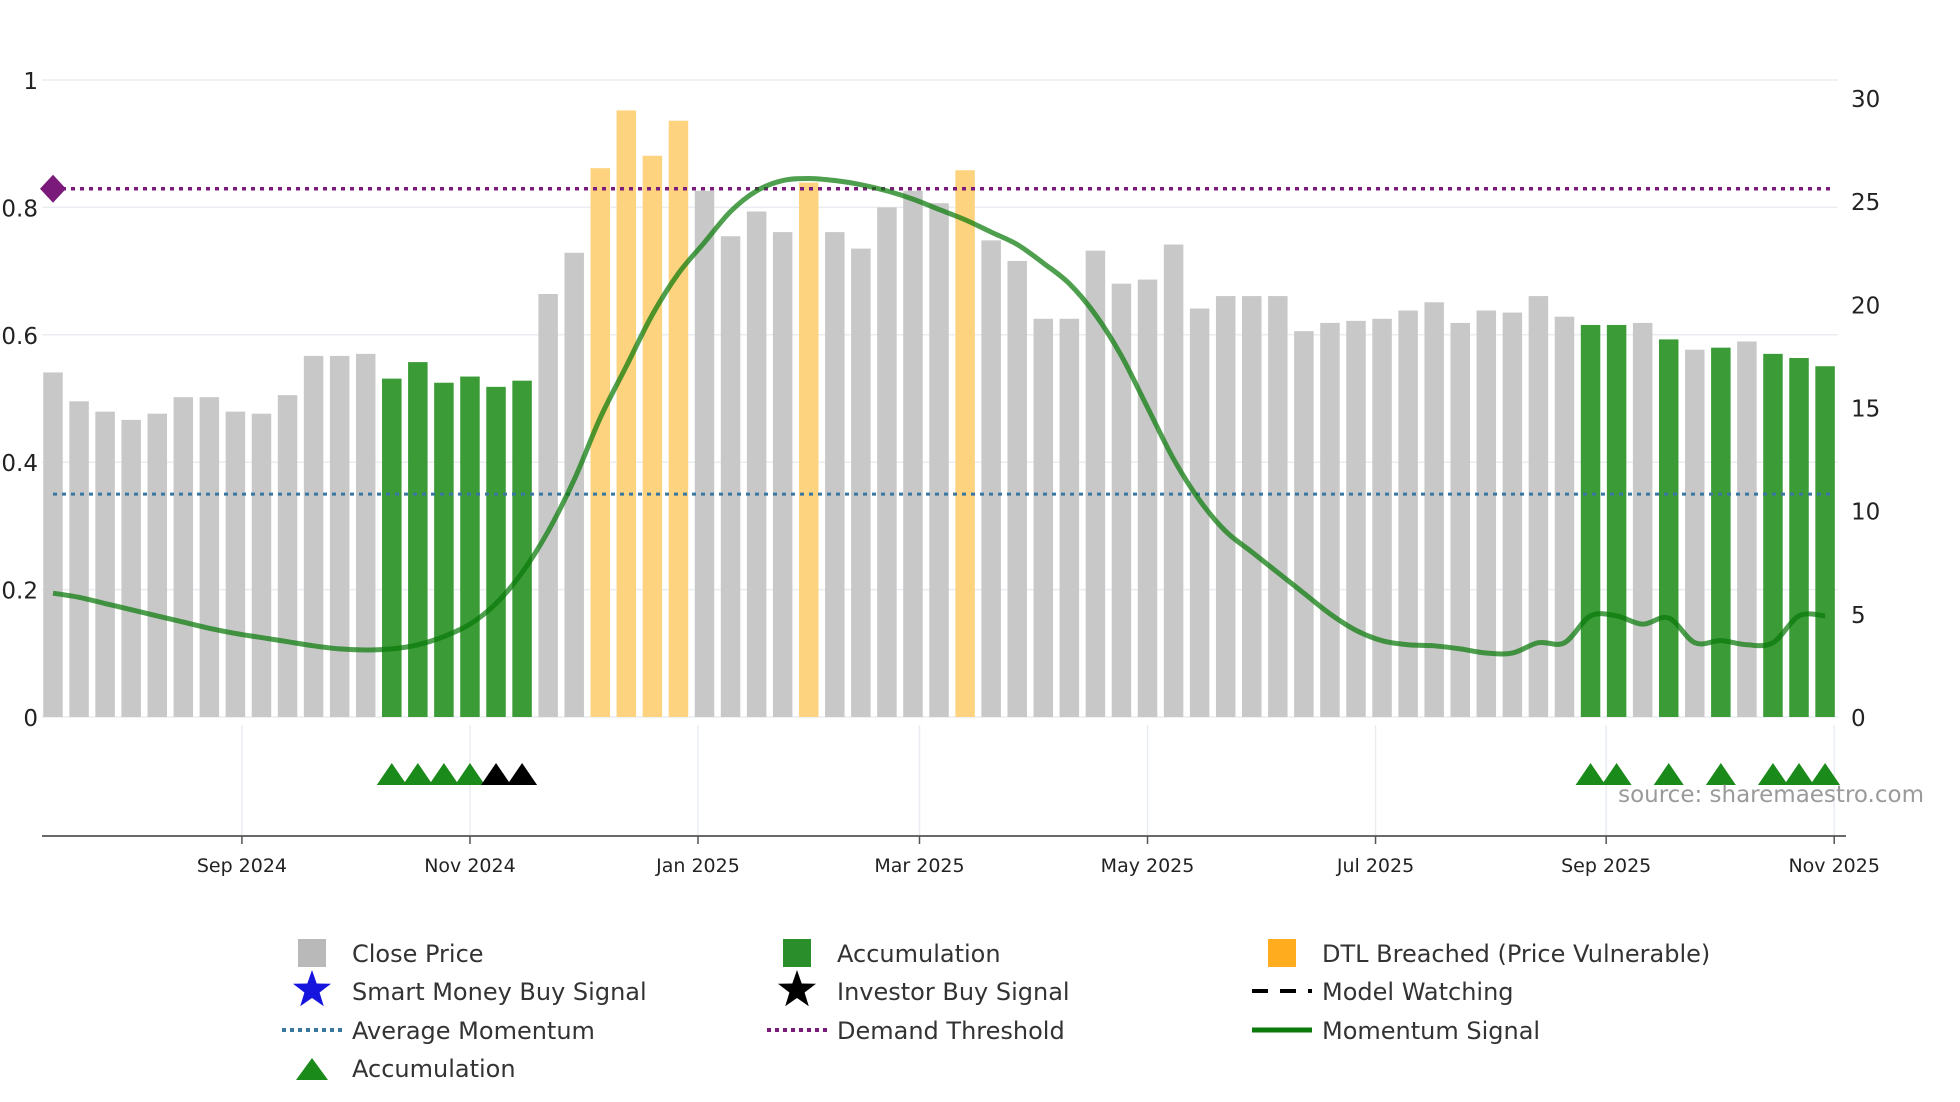  I want to click on legend-item-model-watching: Model Watching, so click(1383, 992).